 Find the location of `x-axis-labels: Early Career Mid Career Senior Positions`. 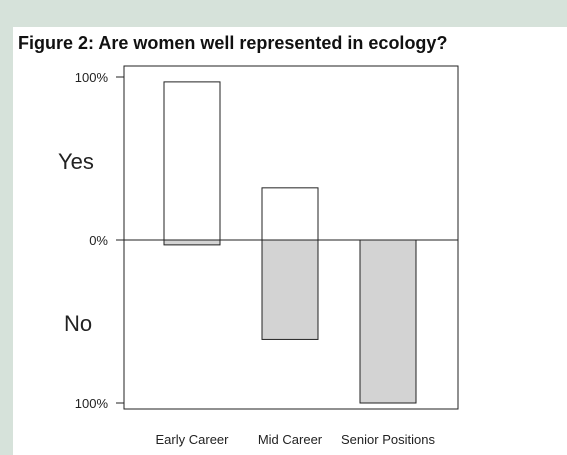

x-axis-labels: Early Career Mid Career Senior Positions is located at coordinates (296, 439).